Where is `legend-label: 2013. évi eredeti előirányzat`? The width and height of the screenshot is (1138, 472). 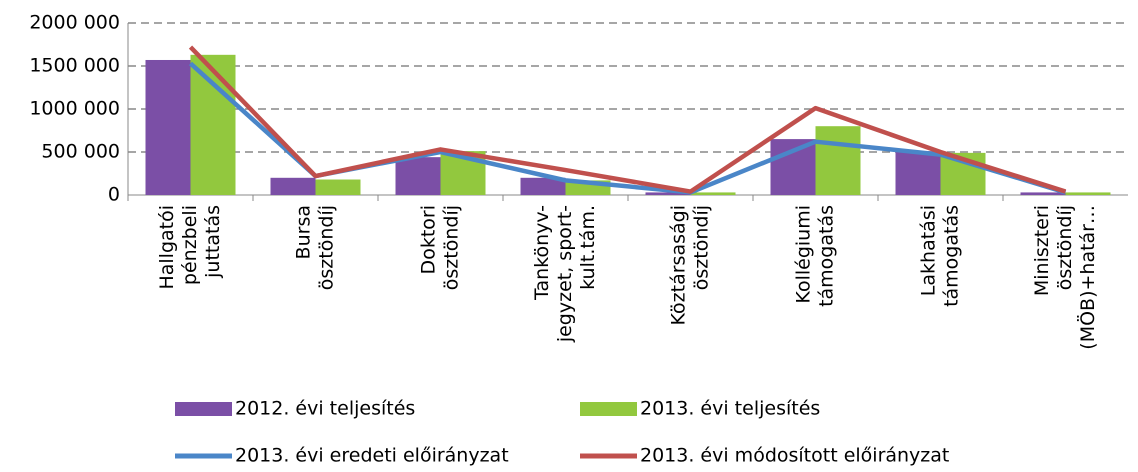 legend-label: 2013. évi eredeti előirányzat is located at coordinates (372, 456).